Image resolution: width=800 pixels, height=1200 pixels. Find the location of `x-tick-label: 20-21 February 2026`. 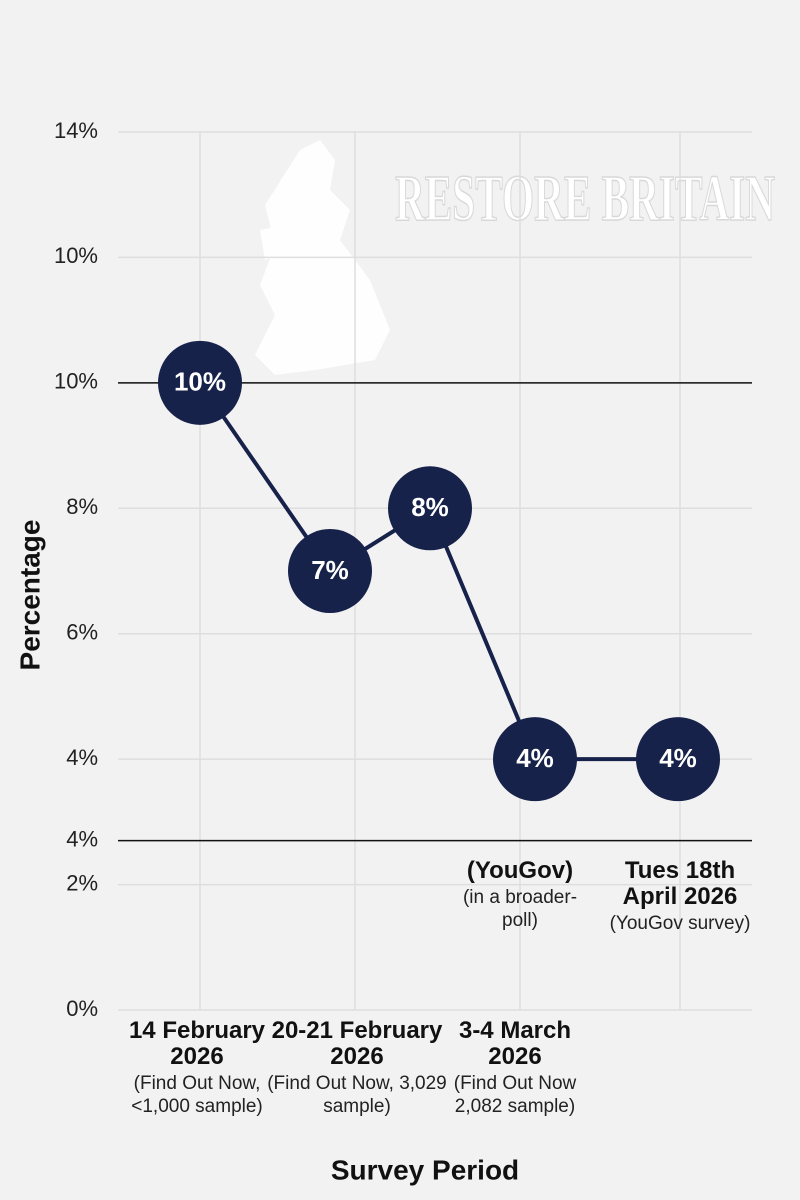

x-tick-label: 20-21 February 2026 is located at coordinates (357, 1043).